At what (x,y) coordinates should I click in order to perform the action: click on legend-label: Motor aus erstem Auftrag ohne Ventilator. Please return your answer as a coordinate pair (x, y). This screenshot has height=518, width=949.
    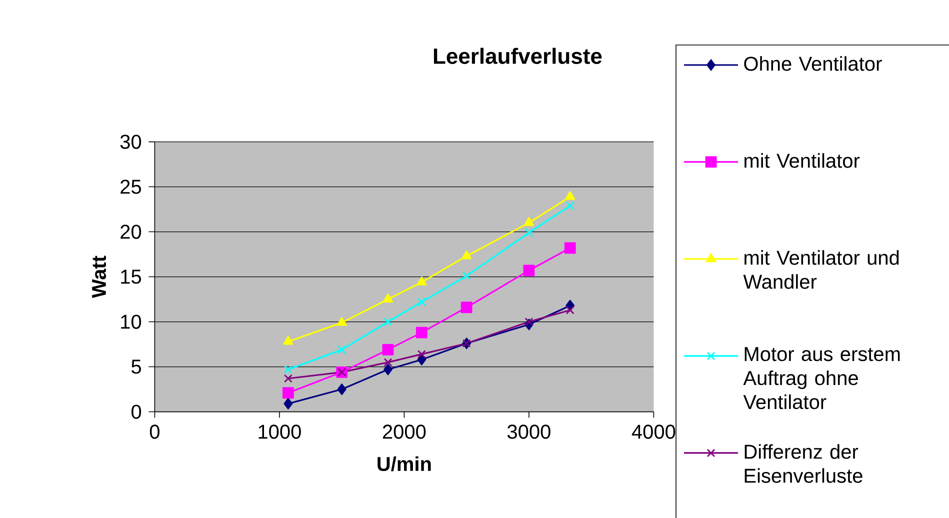
    Looking at the image, I should click on (821, 378).